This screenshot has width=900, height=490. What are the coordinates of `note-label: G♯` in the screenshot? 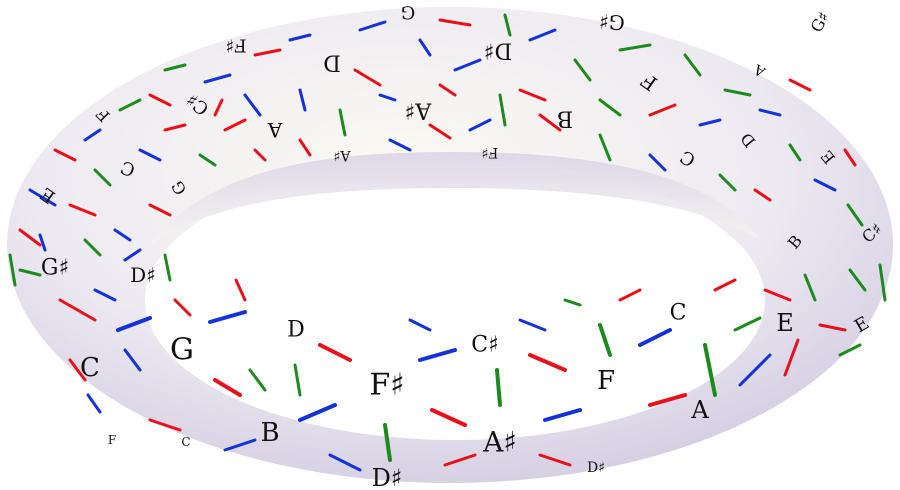 It's located at (612, 22).